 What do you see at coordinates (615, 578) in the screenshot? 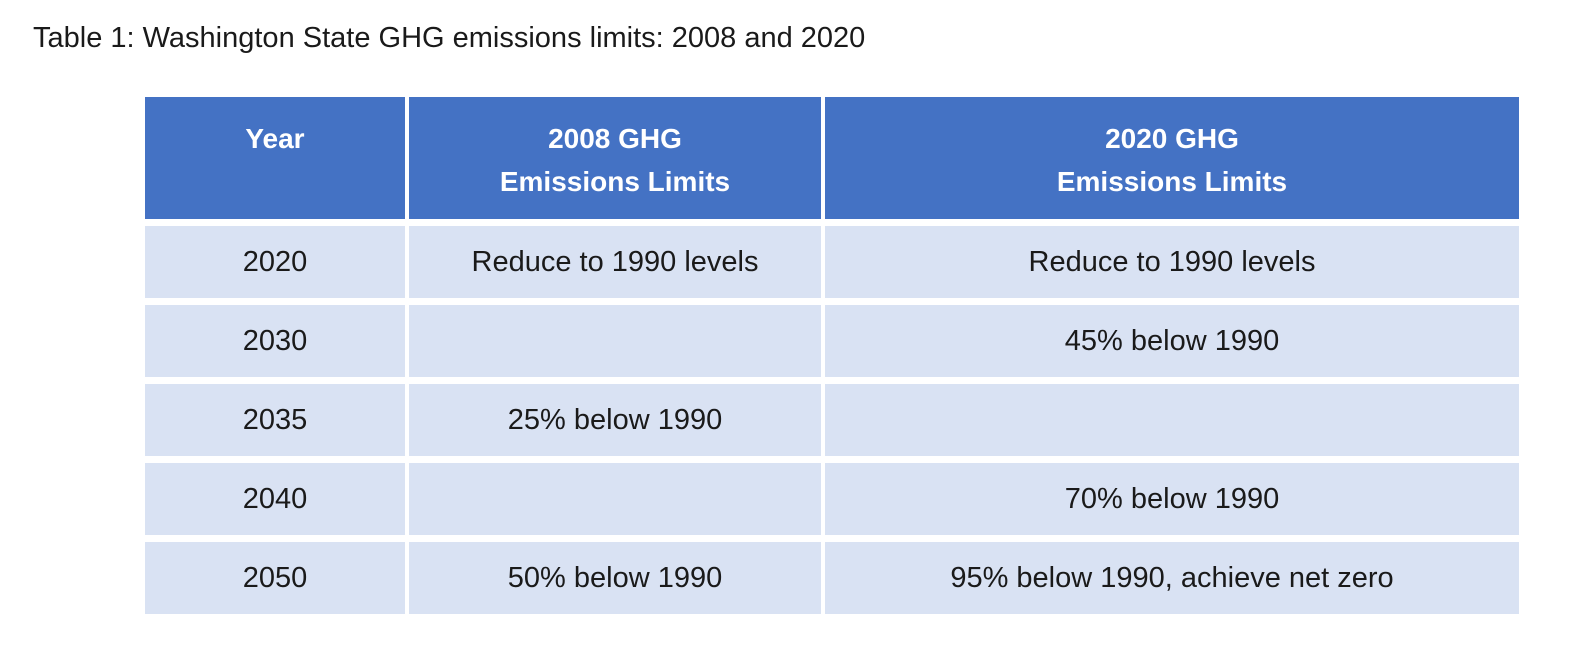
I see `limit-2008-cell: 50% below 1990` at bounding box center [615, 578].